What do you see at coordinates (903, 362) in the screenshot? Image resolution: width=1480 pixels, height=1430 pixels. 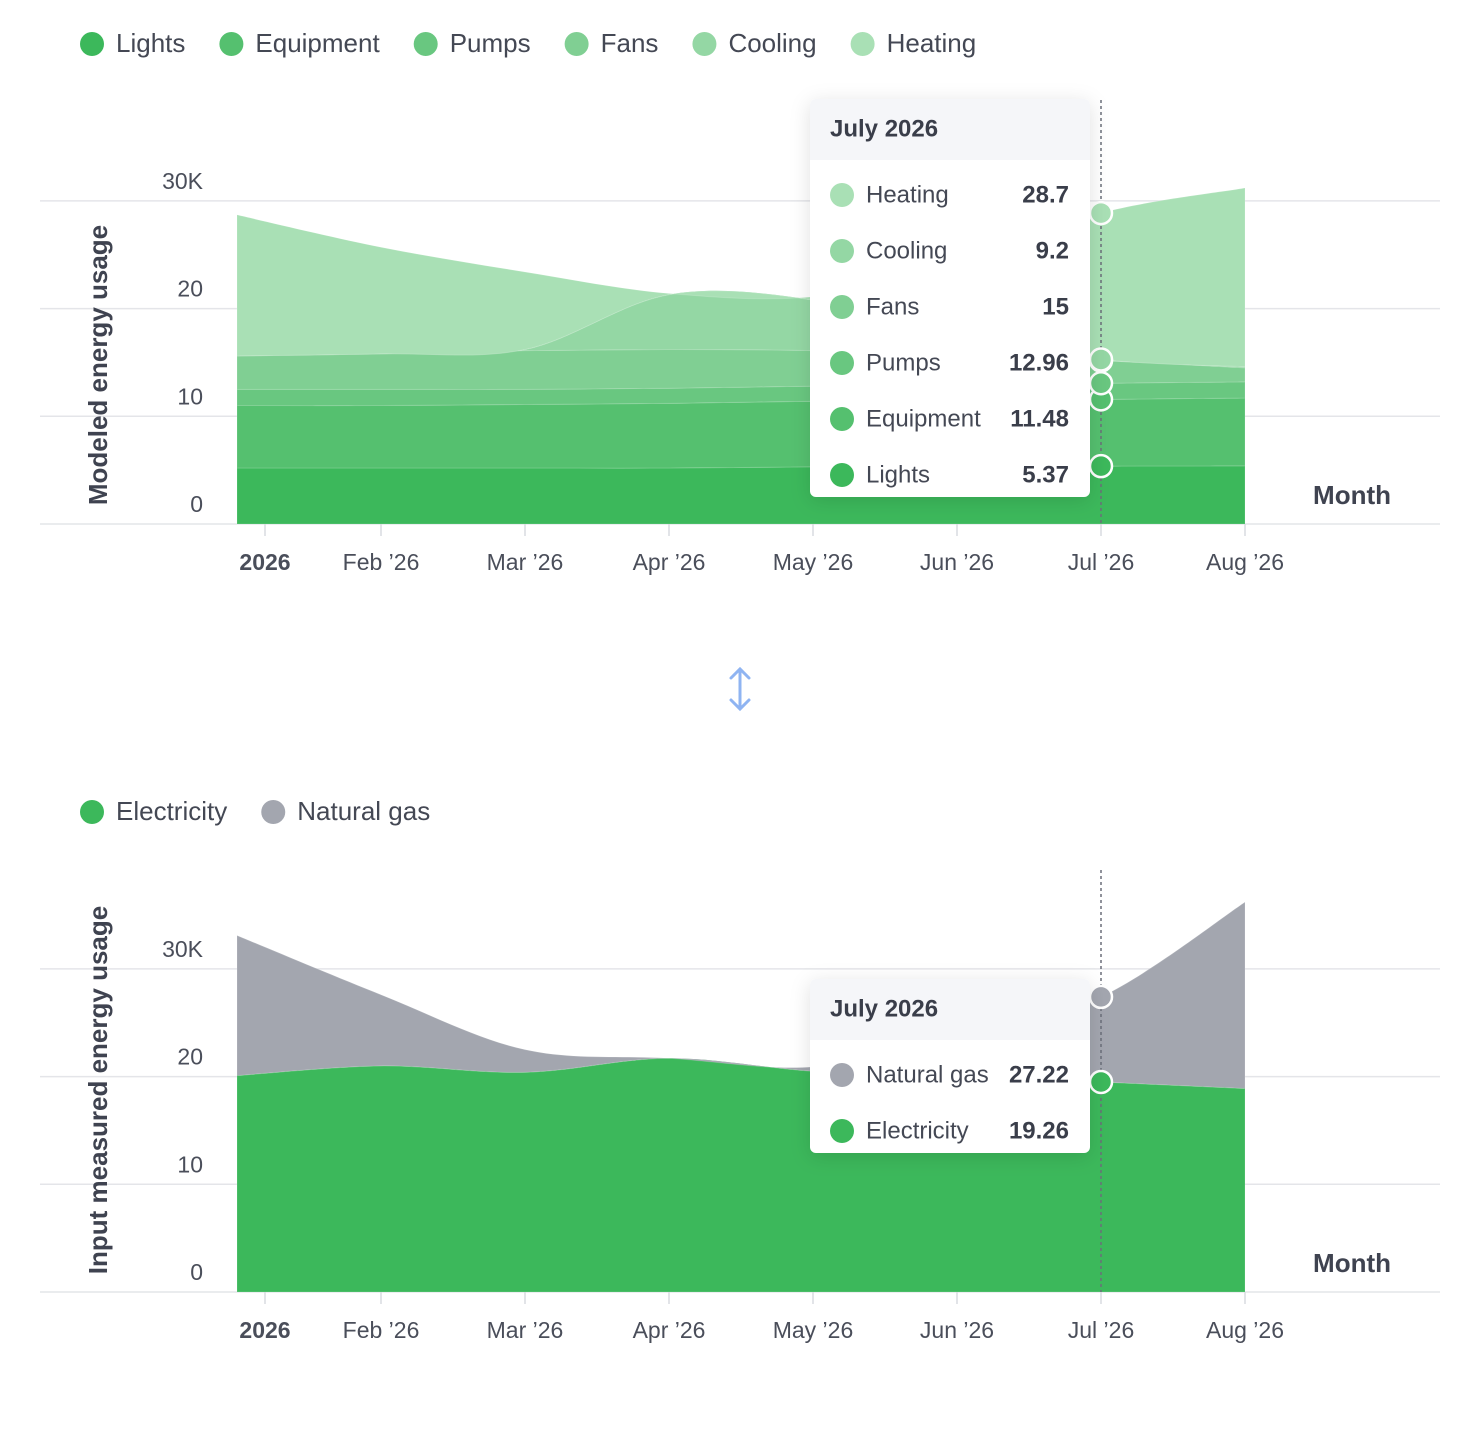 I see `tooltip-name: Pumps` at bounding box center [903, 362].